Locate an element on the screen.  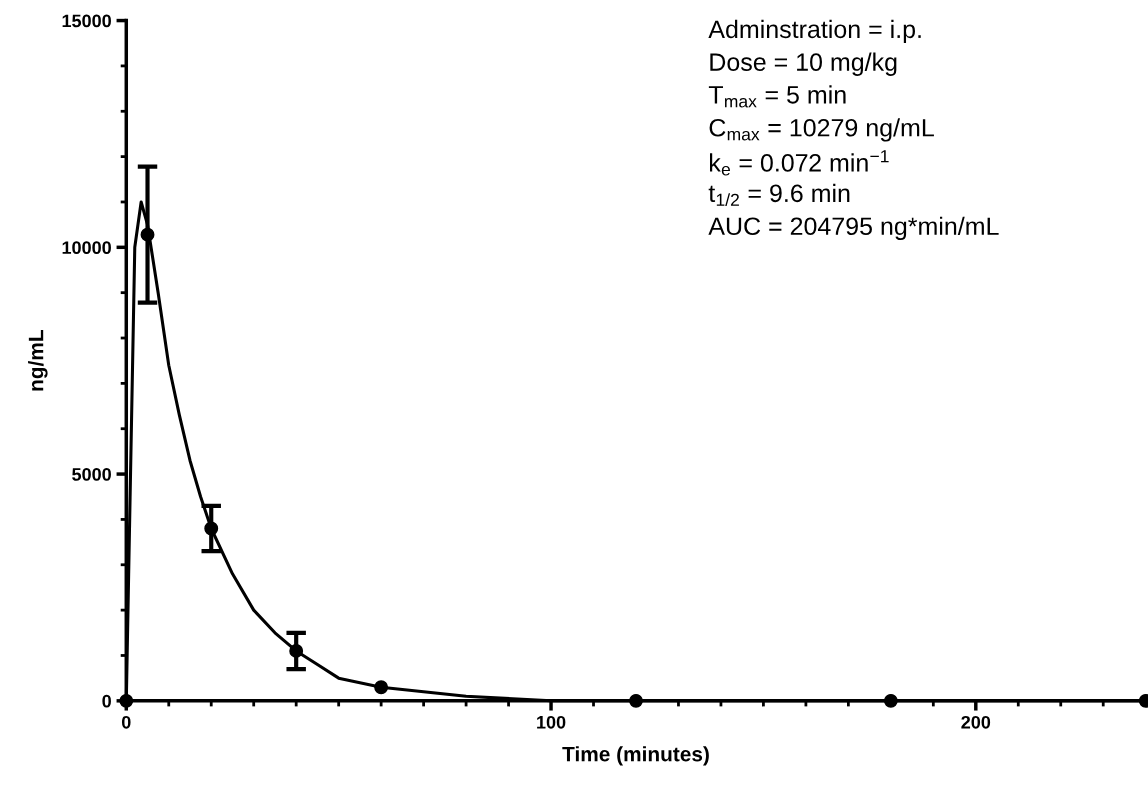
annotation: T$_{max}$ = 5 min is located at coordinates (777, 96).